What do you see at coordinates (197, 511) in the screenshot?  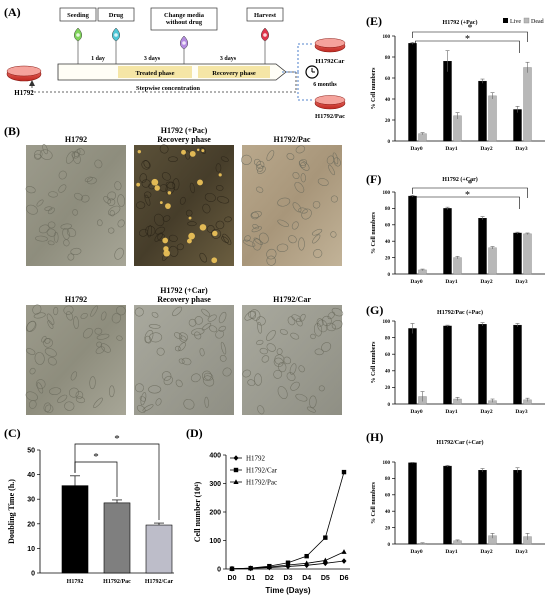 I see `y-axis-label: Cell number (10⁴)` at bounding box center [197, 511].